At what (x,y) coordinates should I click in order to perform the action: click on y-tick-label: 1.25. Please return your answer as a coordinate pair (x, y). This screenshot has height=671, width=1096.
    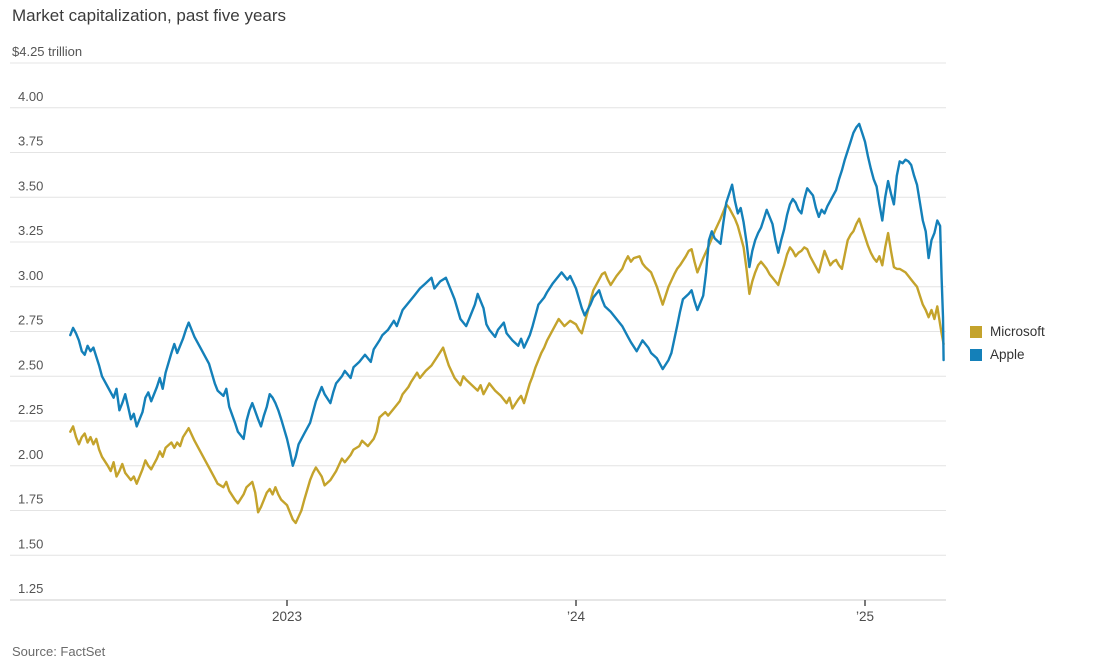
    Looking at the image, I should click on (30, 588).